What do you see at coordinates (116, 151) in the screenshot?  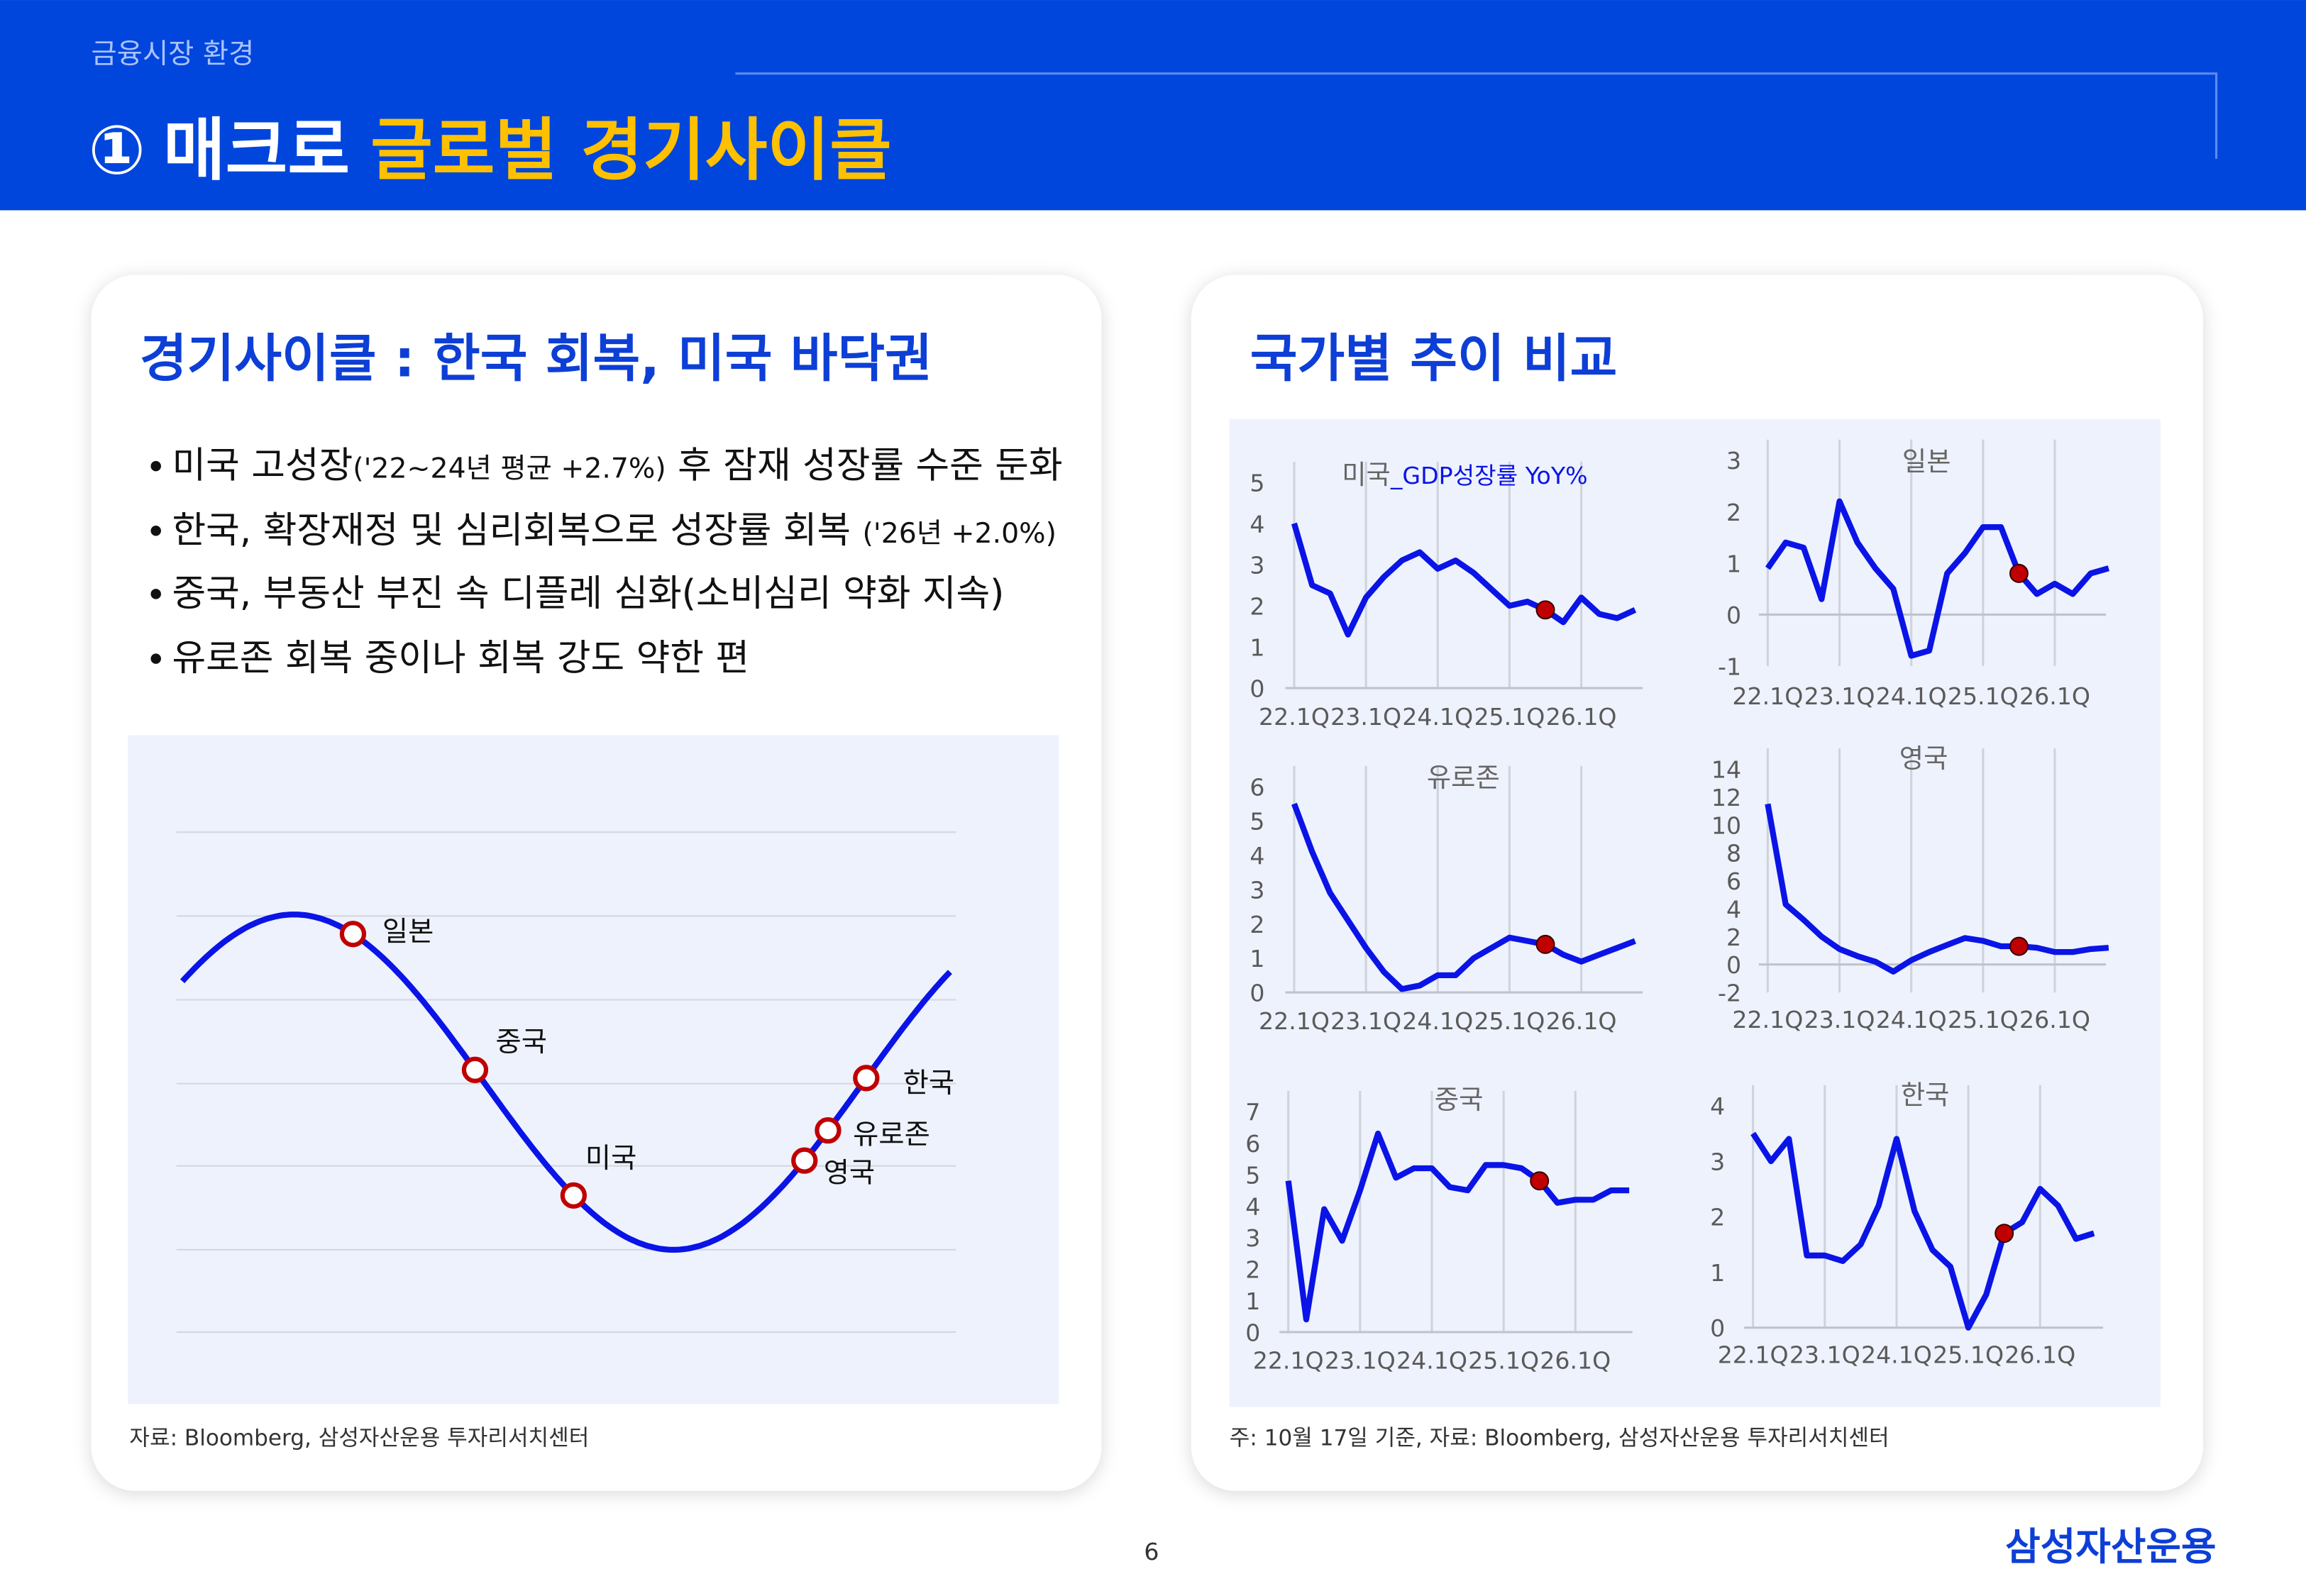 I see `title-number: ①` at bounding box center [116, 151].